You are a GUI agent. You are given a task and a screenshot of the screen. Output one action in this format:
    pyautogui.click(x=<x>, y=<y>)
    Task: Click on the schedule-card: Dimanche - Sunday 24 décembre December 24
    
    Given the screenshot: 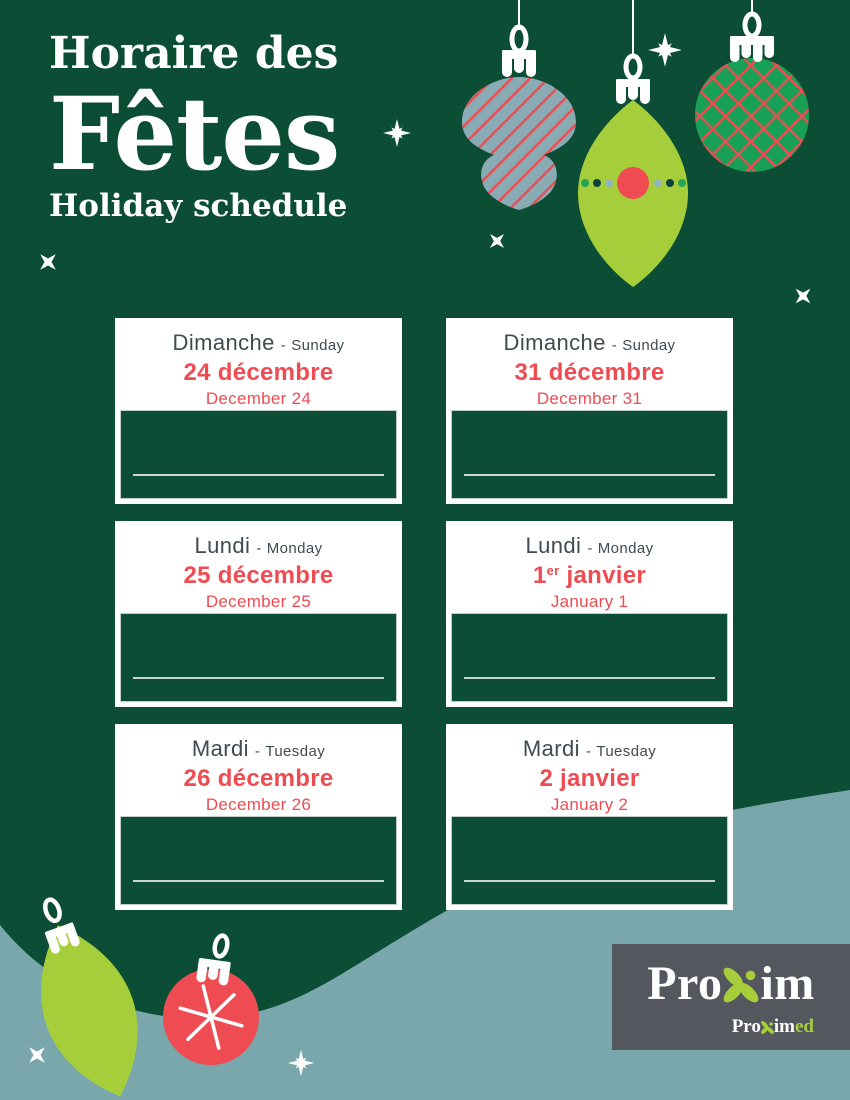 What is the action you would take?
    pyautogui.click(x=258, y=411)
    